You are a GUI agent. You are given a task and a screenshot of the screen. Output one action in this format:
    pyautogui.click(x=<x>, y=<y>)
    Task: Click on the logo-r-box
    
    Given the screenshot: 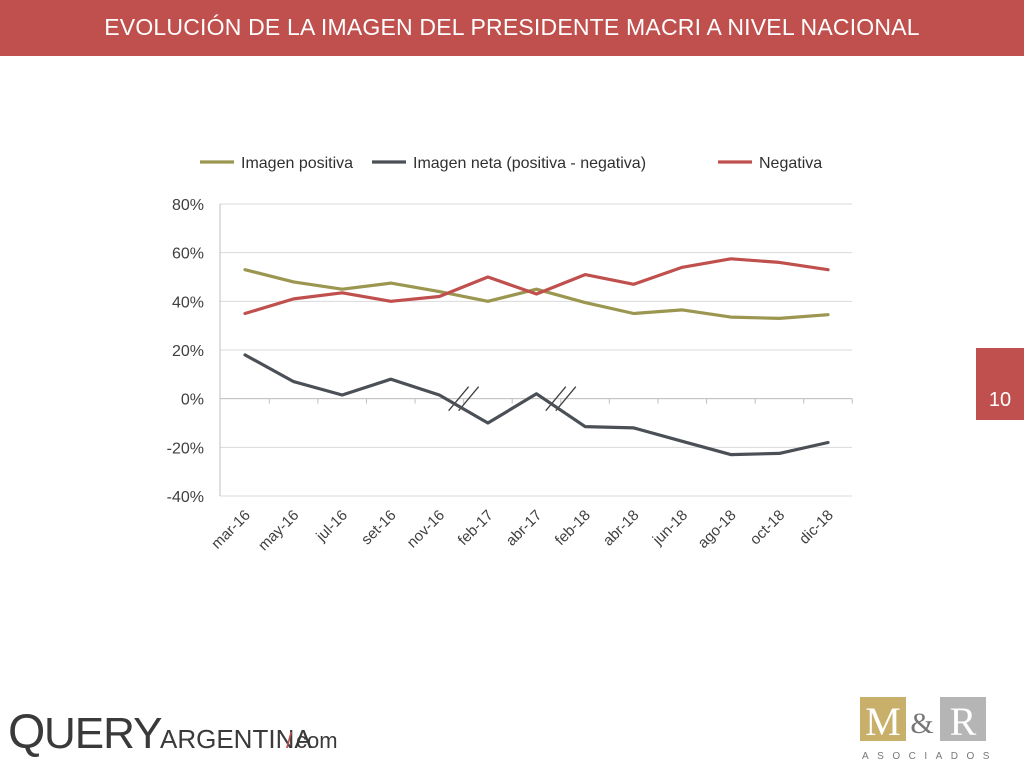 What is the action you would take?
    pyautogui.click(x=963, y=719)
    